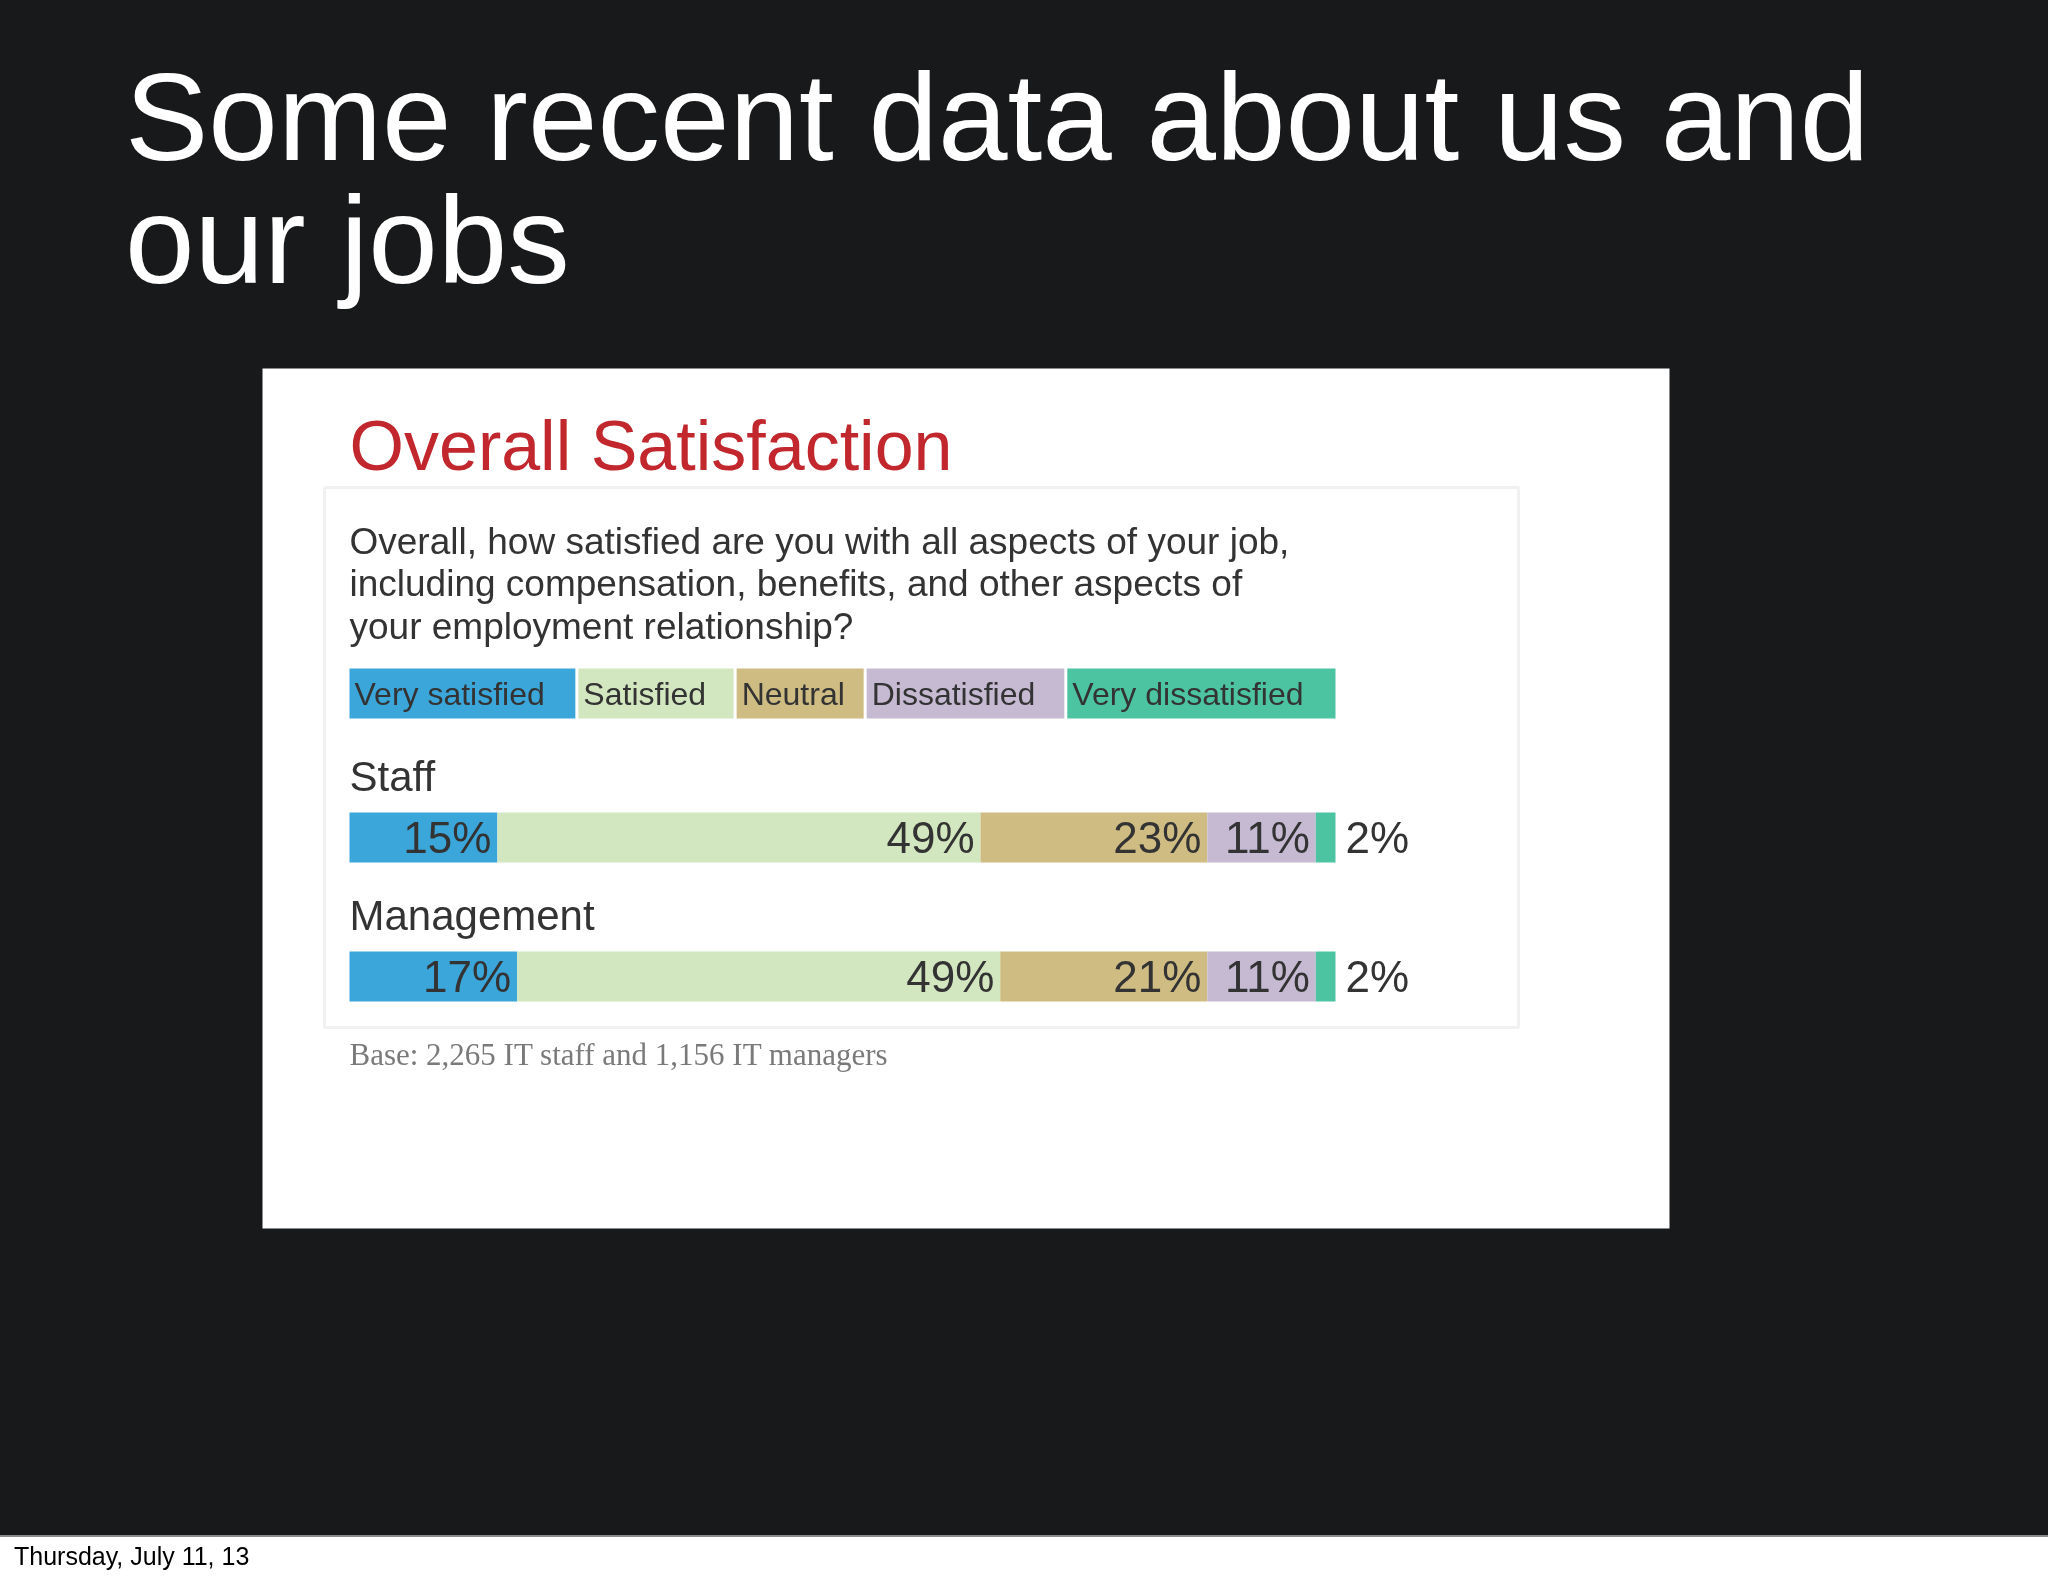  What do you see at coordinates (998, 178) in the screenshot?
I see `text: Some recent data about us and our jobs` at bounding box center [998, 178].